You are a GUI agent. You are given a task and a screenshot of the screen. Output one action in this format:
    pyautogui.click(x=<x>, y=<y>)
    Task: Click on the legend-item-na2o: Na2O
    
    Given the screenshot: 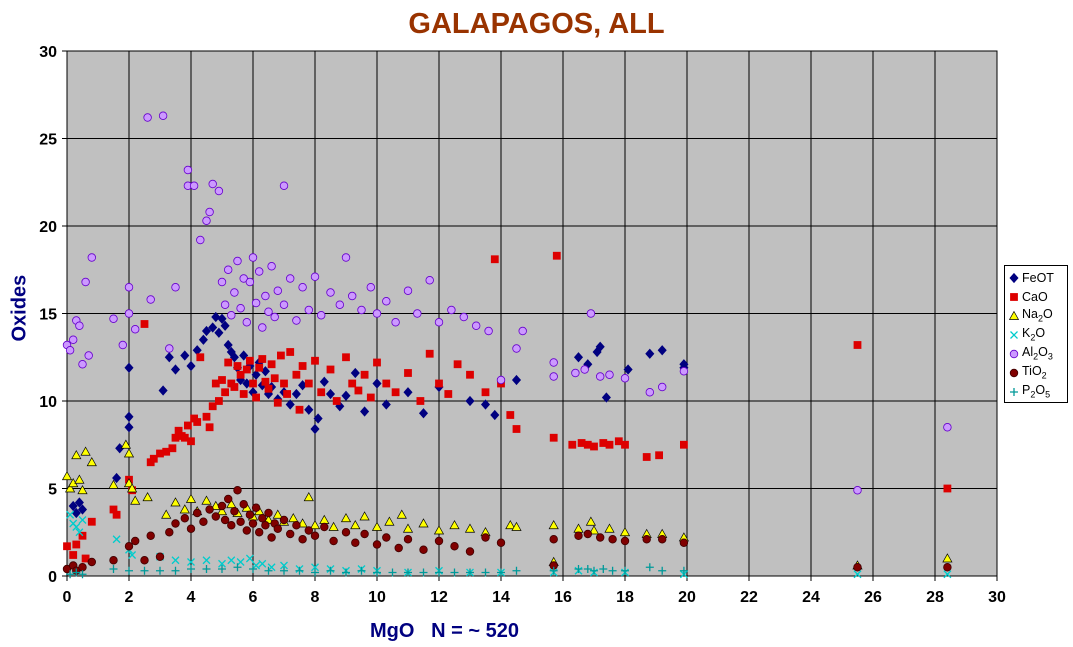 What is the action you would take?
    pyautogui.click(x=1036, y=315)
    